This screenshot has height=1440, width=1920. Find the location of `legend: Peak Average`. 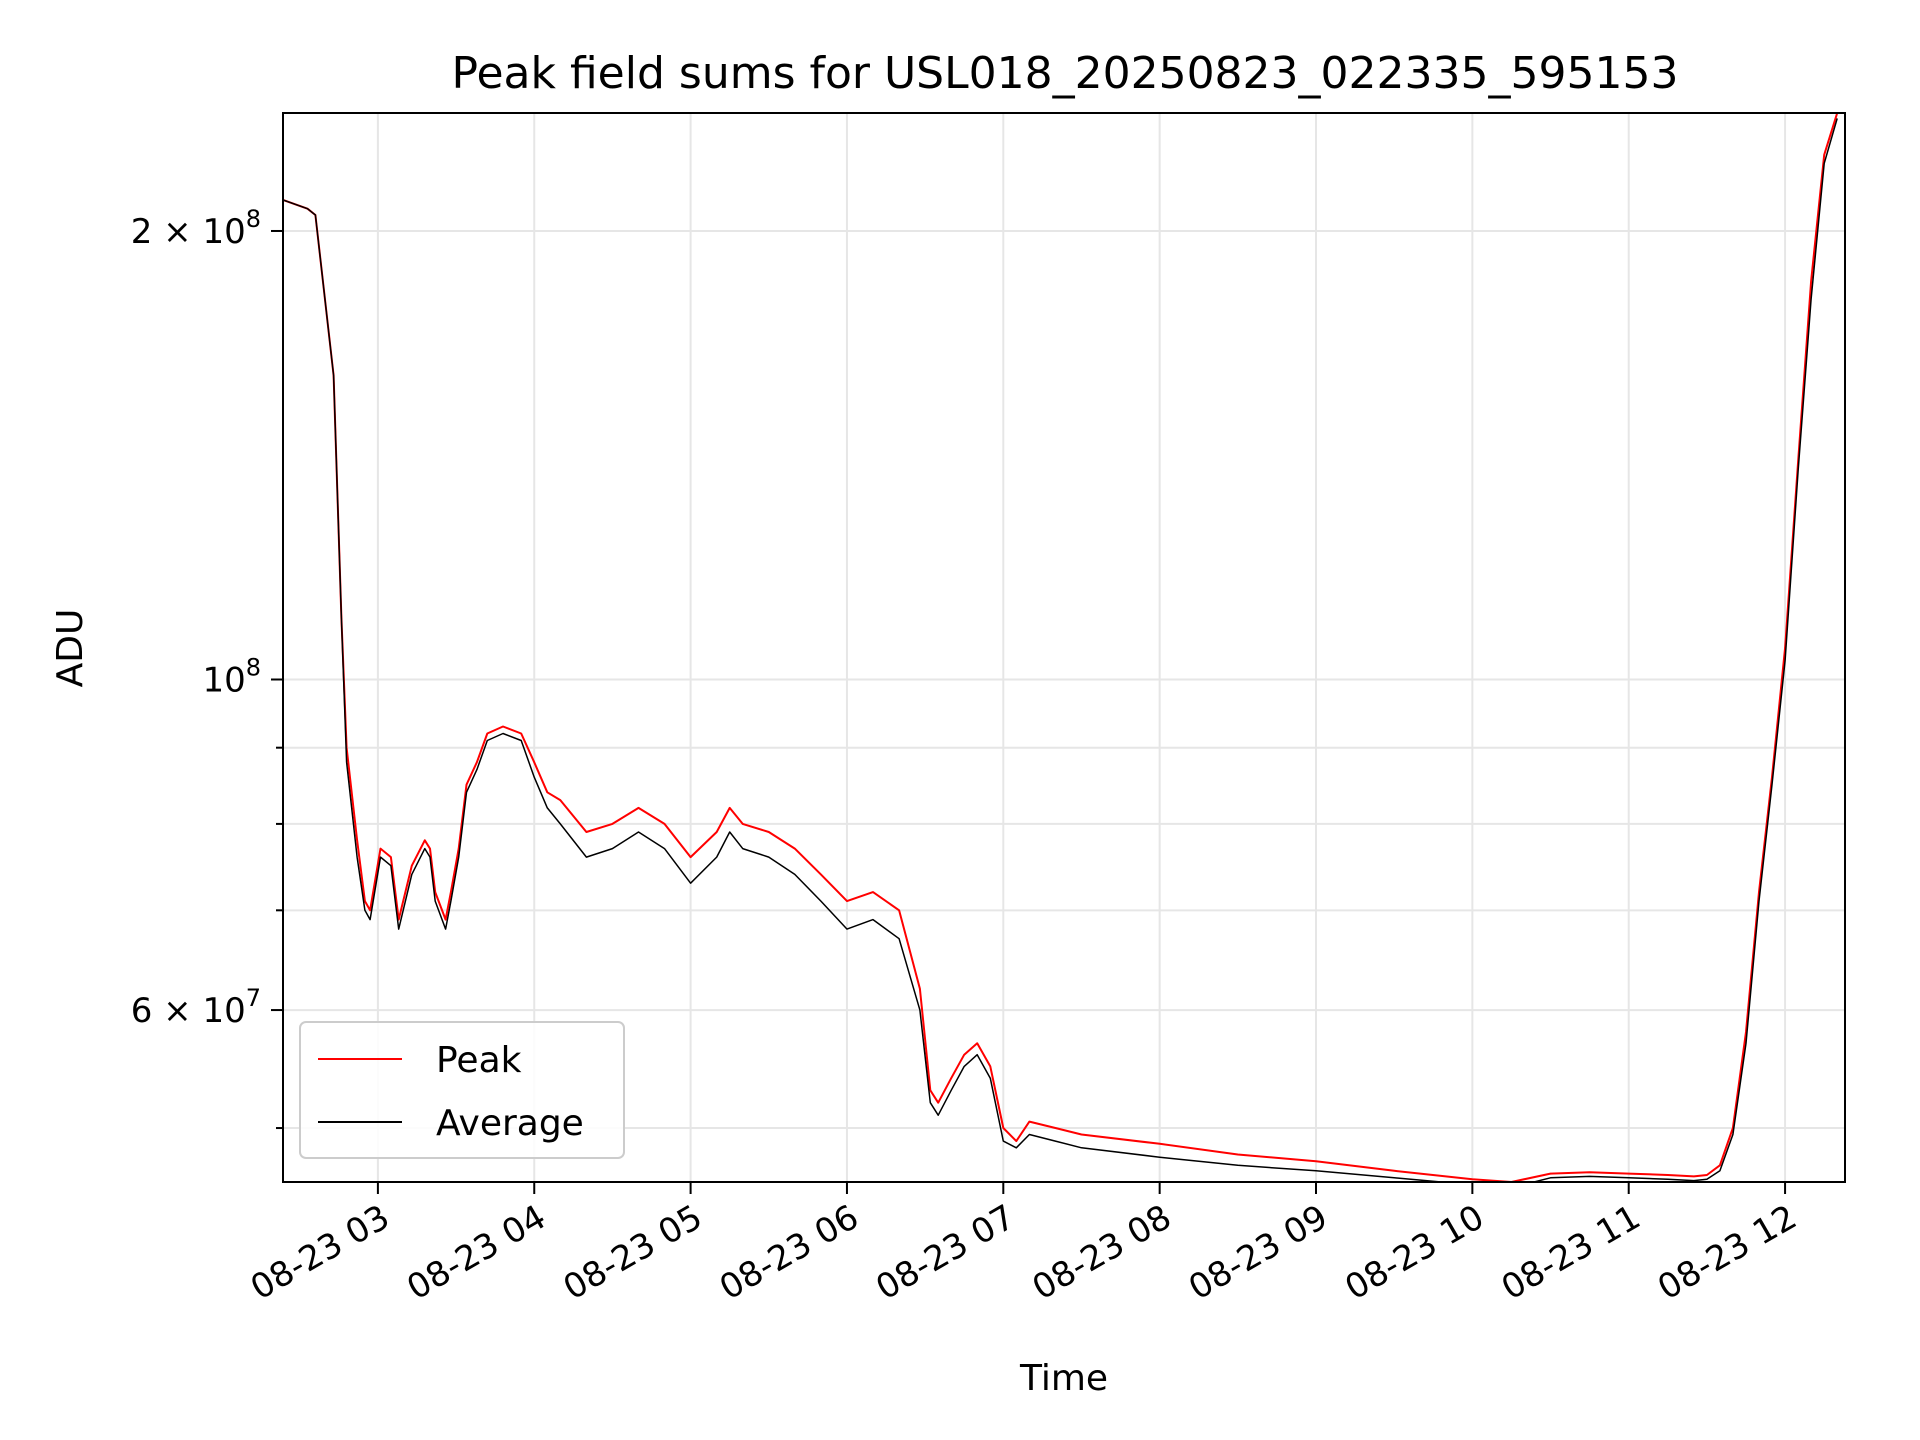

legend: Peak Average is located at coordinates (462, 1090).